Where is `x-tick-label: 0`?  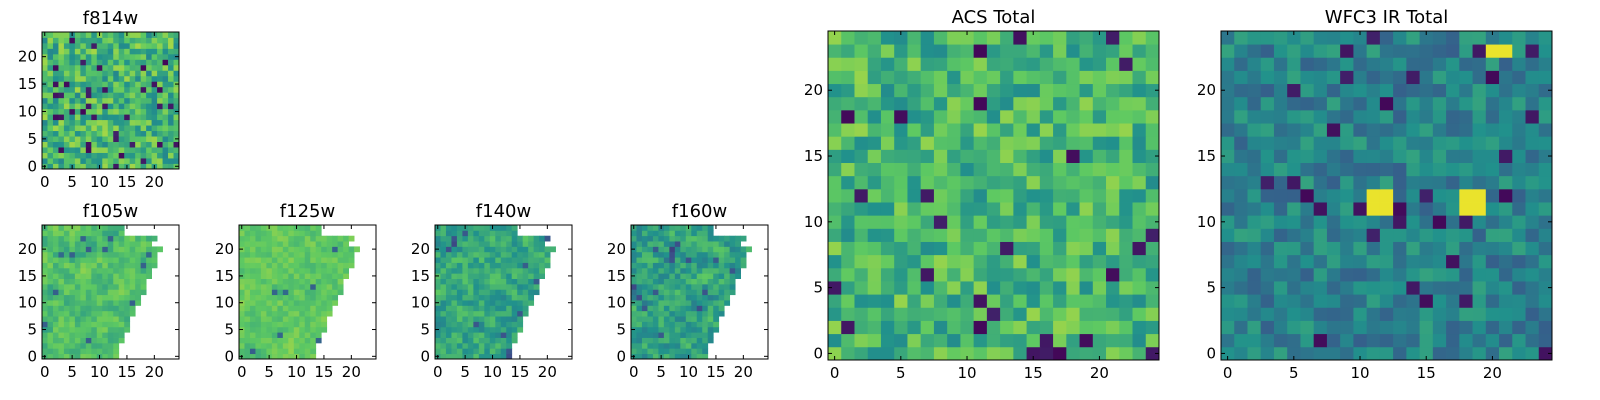
x-tick-label: 0 is located at coordinates (45, 372).